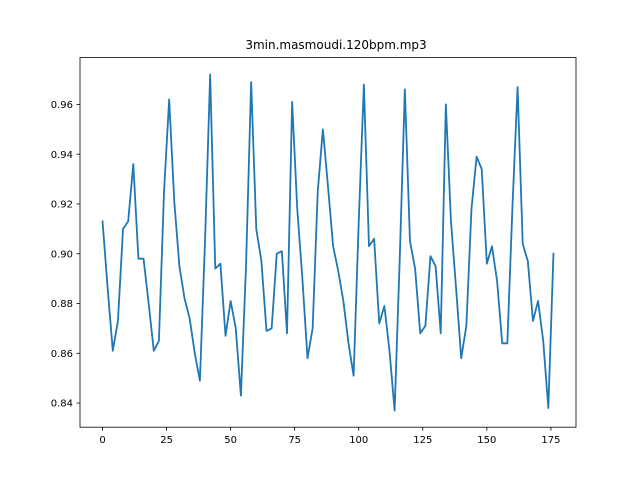 This screenshot has width=640, height=480. What do you see at coordinates (62, 205) in the screenshot?
I see `y-tick-label: 0.92` at bounding box center [62, 205].